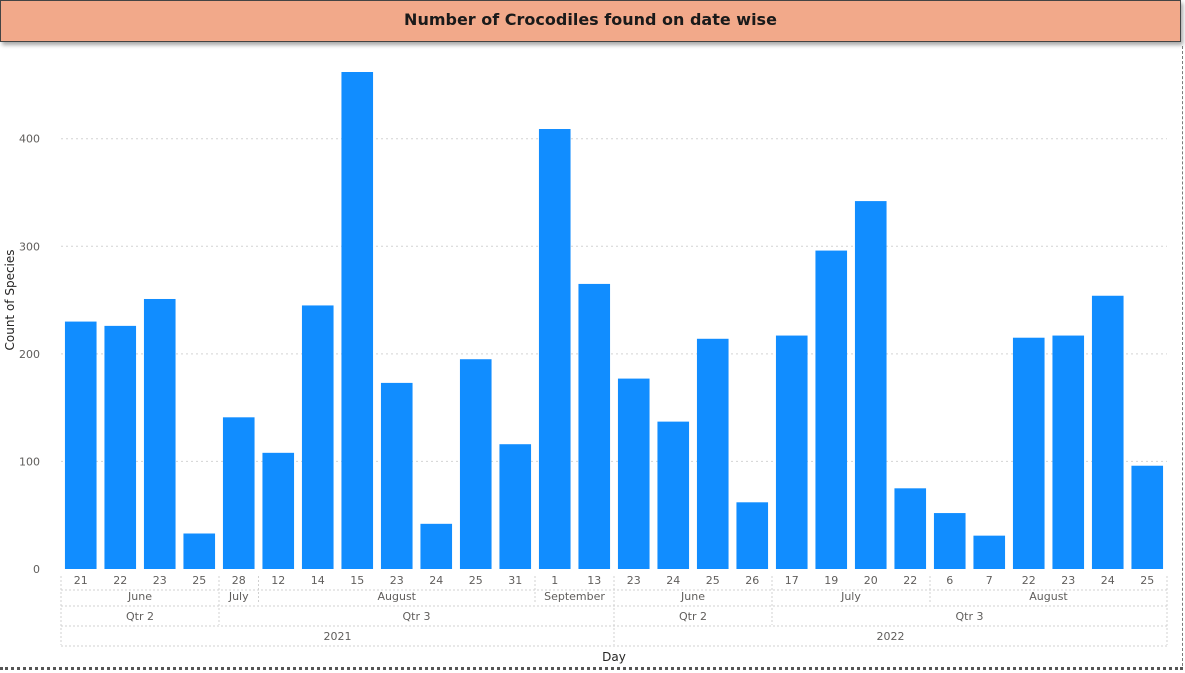  I want to click on y-tick-label: 0, so click(36, 569).